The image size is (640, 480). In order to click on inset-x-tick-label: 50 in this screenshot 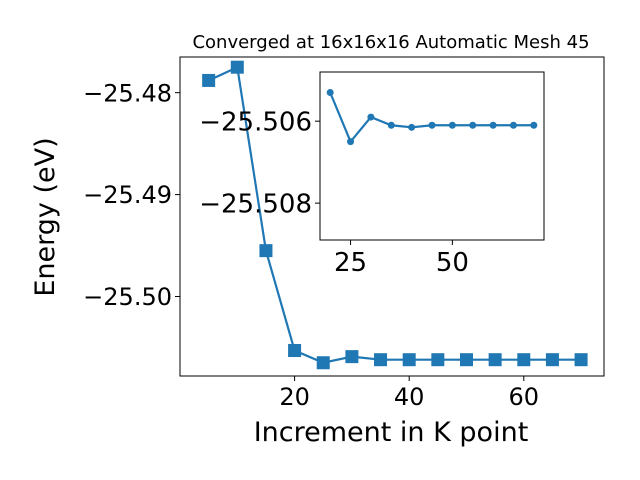, I will do `click(452, 263)`.